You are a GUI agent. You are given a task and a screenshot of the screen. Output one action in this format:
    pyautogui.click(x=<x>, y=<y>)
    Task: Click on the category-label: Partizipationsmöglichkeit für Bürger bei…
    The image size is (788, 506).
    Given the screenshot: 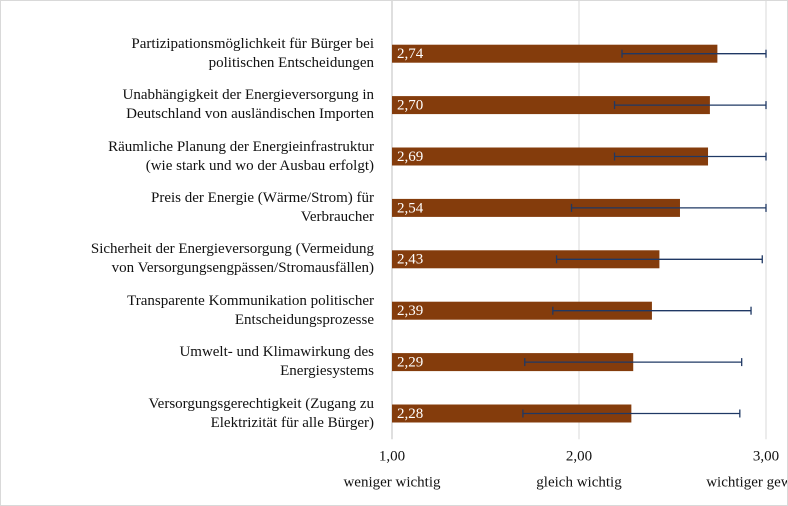 What is the action you would take?
    pyautogui.click(x=252, y=53)
    